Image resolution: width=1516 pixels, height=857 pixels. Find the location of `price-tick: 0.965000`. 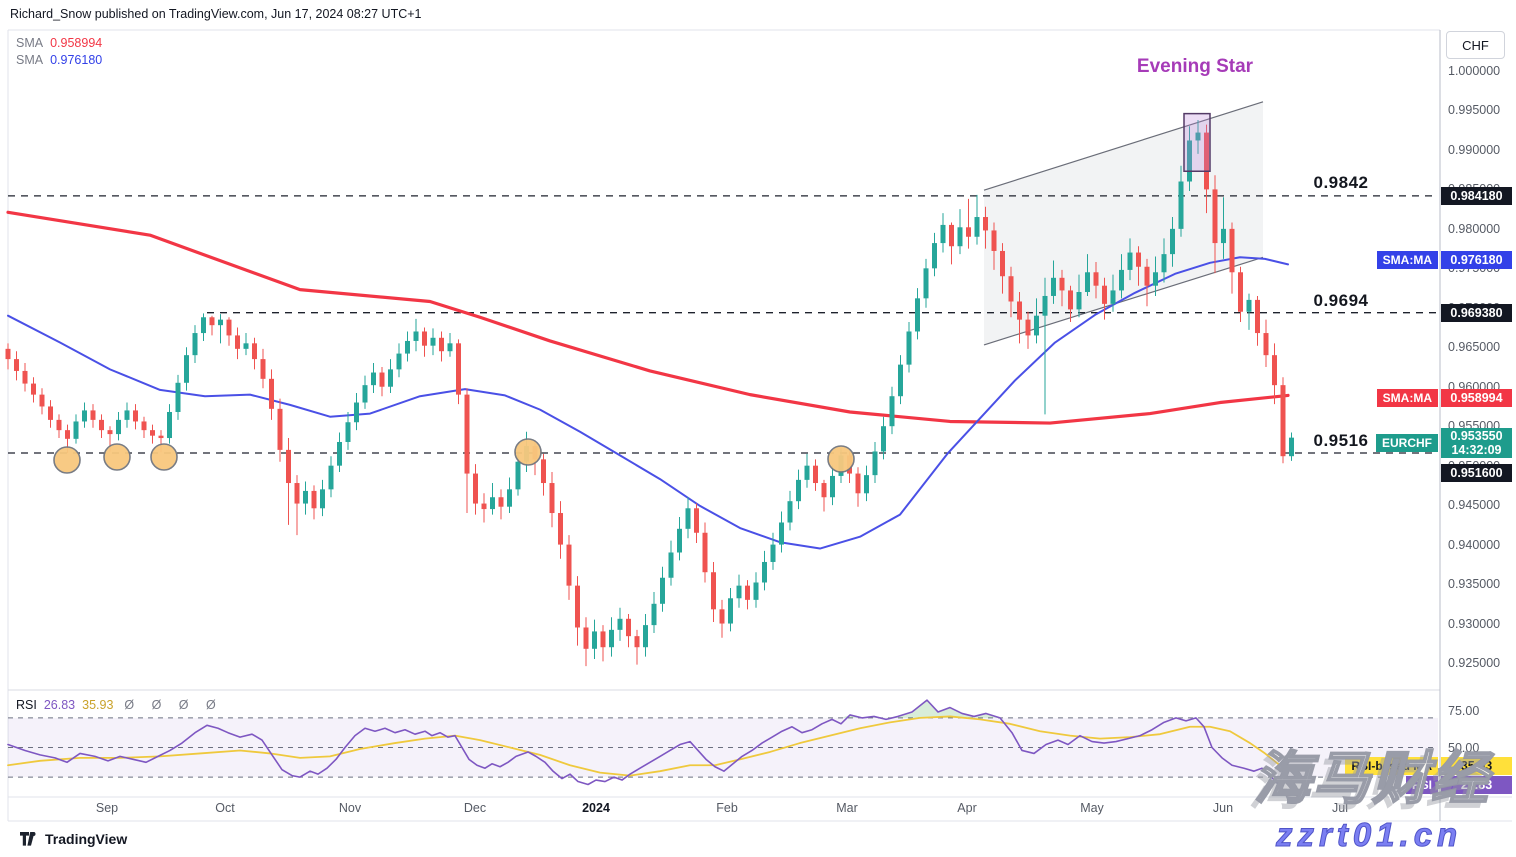

price-tick: 0.965000 is located at coordinates (1474, 347).